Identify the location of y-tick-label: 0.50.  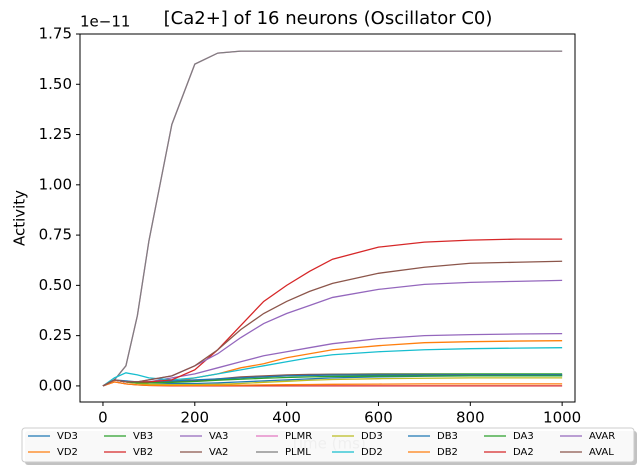
(55, 285).